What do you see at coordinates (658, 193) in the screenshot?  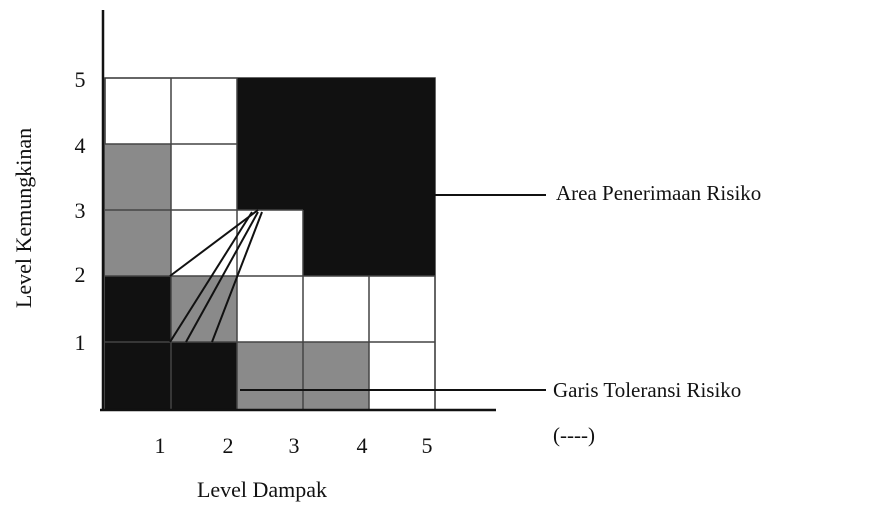 I see `annotation: Area Penerimaan Risiko` at bounding box center [658, 193].